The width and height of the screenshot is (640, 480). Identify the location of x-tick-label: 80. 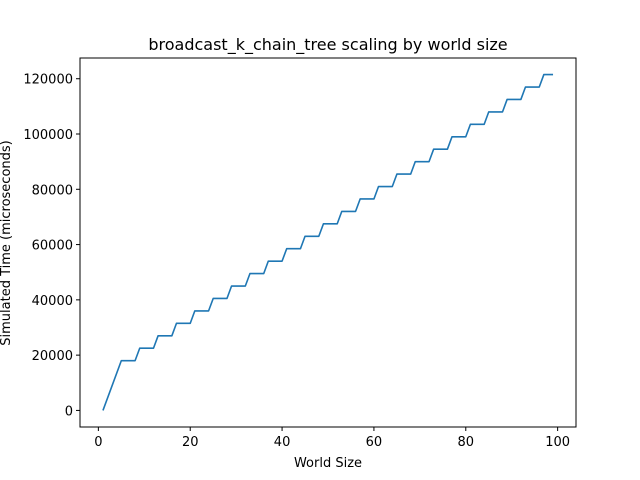
(466, 442).